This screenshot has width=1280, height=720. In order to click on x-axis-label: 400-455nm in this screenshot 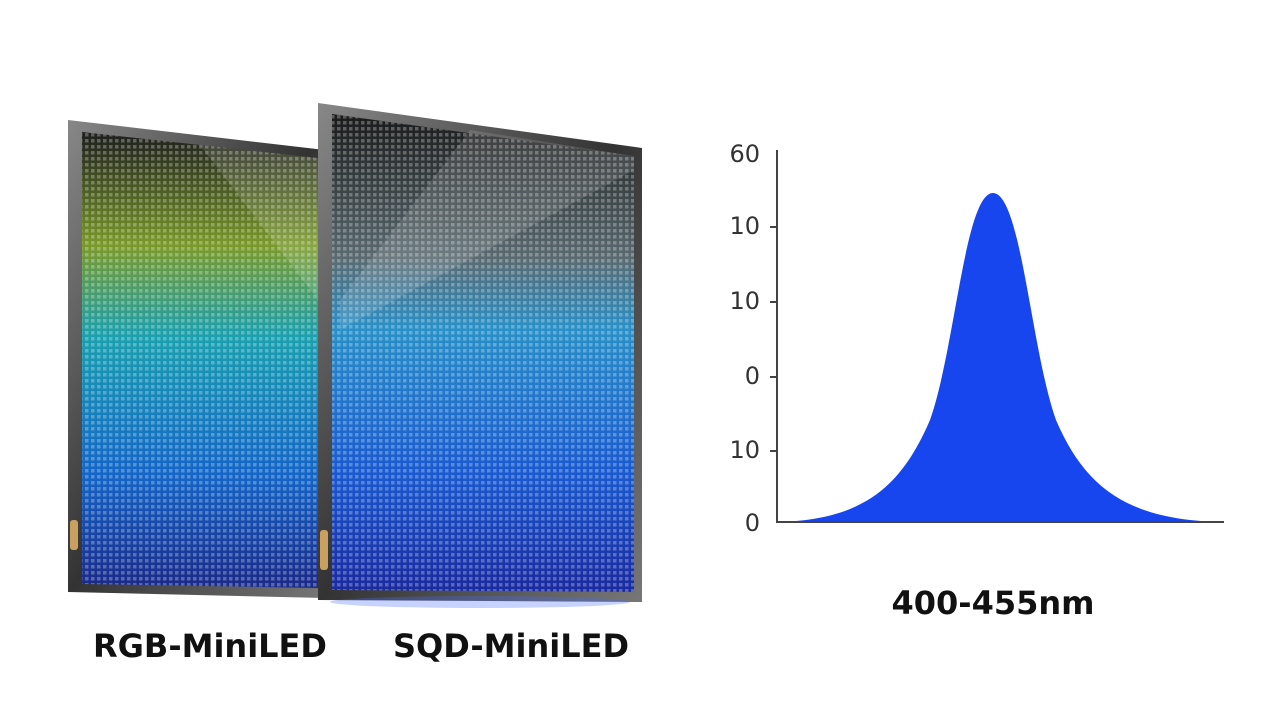, I will do `click(993, 603)`.